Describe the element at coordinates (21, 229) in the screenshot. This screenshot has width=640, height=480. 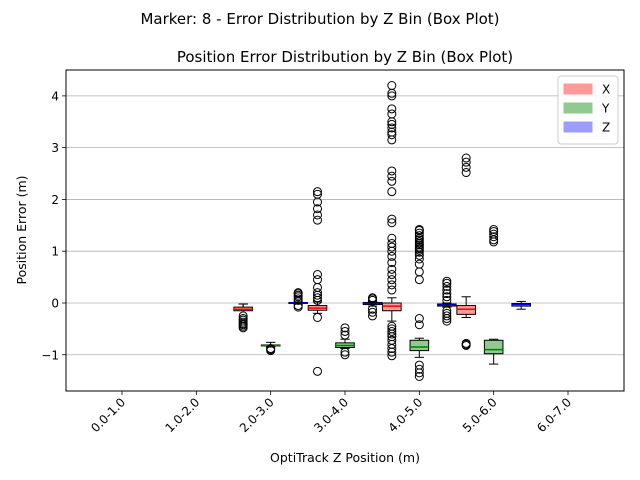
I see `y-axis-label: Position Error (m)` at that location.